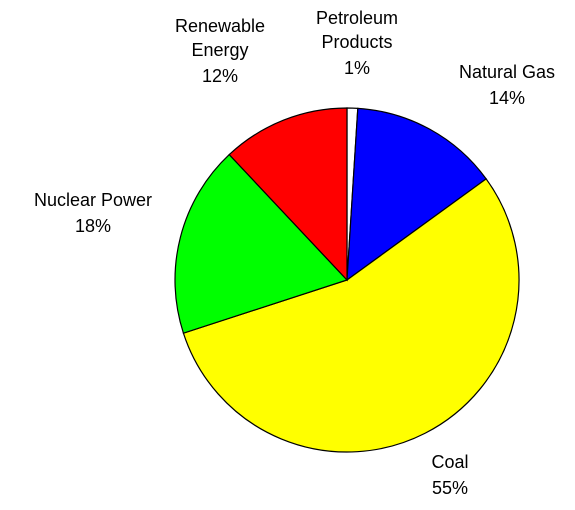 Image resolution: width=575 pixels, height=510 pixels. What do you see at coordinates (93, 213) in the screenshot?
I see `slice-label: Nuclear Power 18%` at bounding box center [93, 213].